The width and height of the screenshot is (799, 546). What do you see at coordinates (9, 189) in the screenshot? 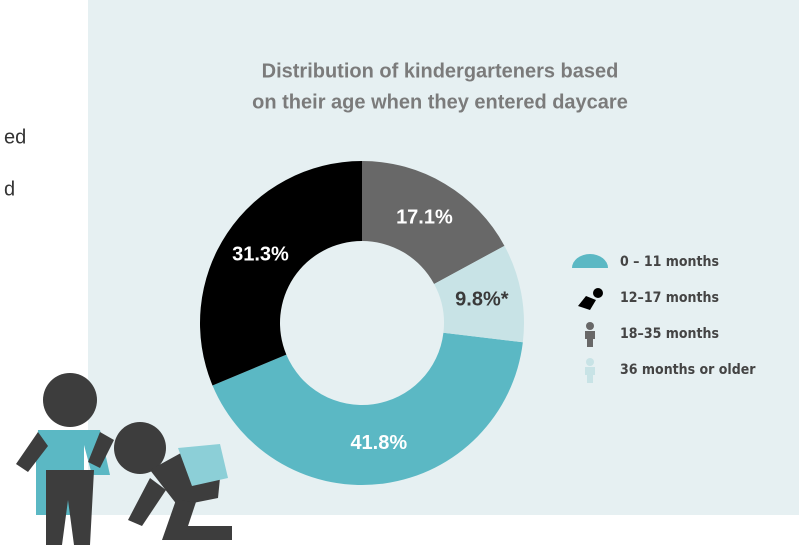
I see `side-text: d` at bounding box center [9, 189].